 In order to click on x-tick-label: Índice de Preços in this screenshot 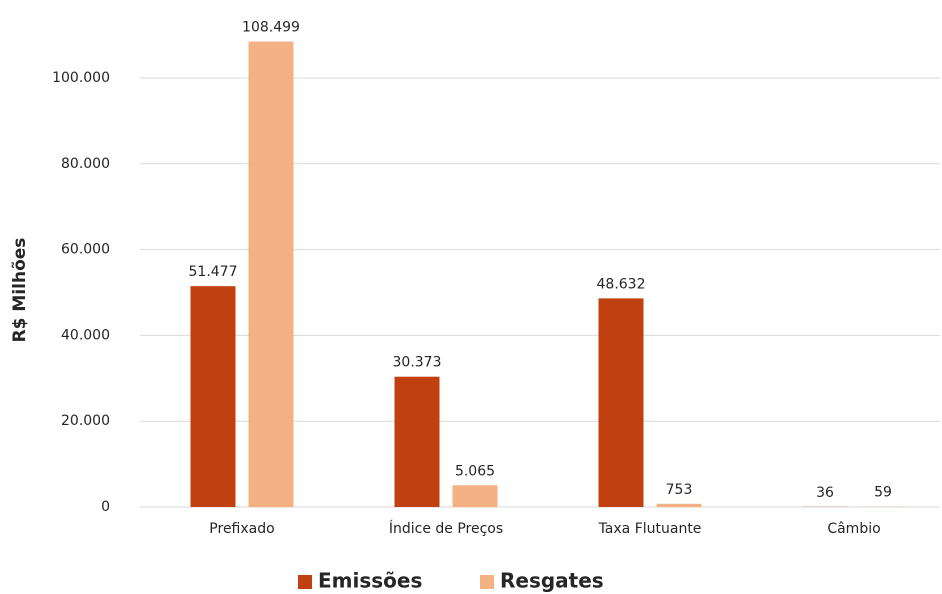, I will do `click(446, 528)`.